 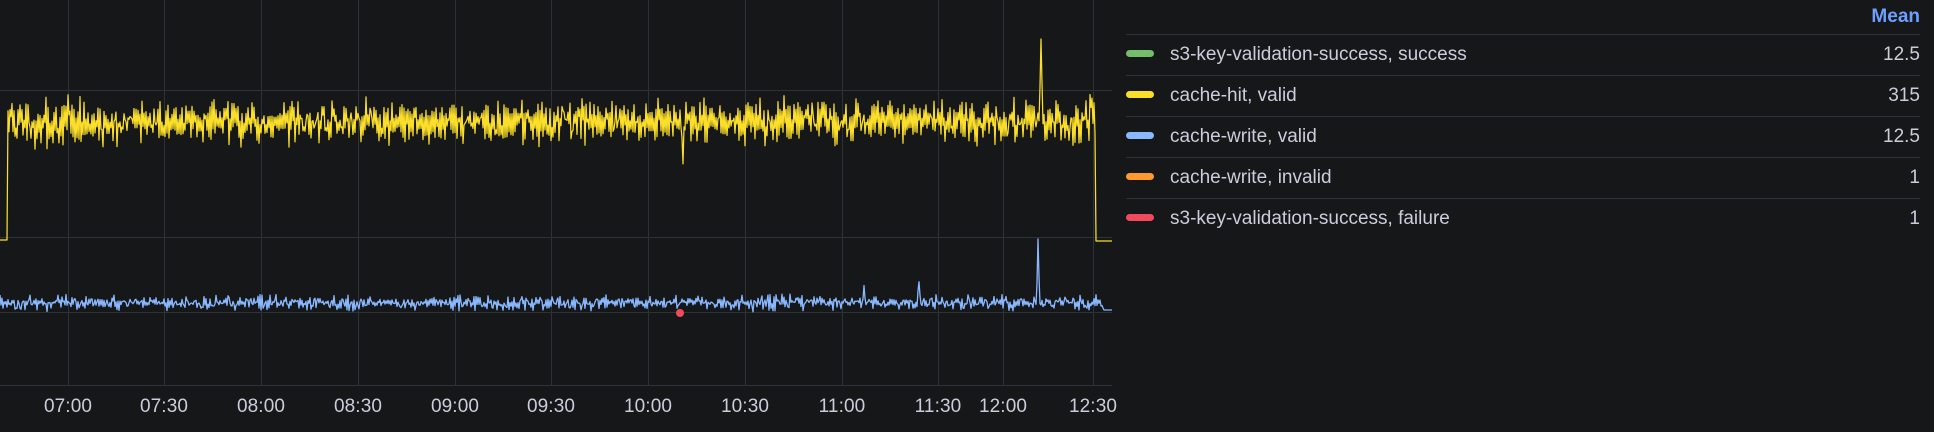 What do you see at coordinates (1895, 16) in the screenshot?
I see `legend-header-mean: Mean` at bounding box center [1895, 16].